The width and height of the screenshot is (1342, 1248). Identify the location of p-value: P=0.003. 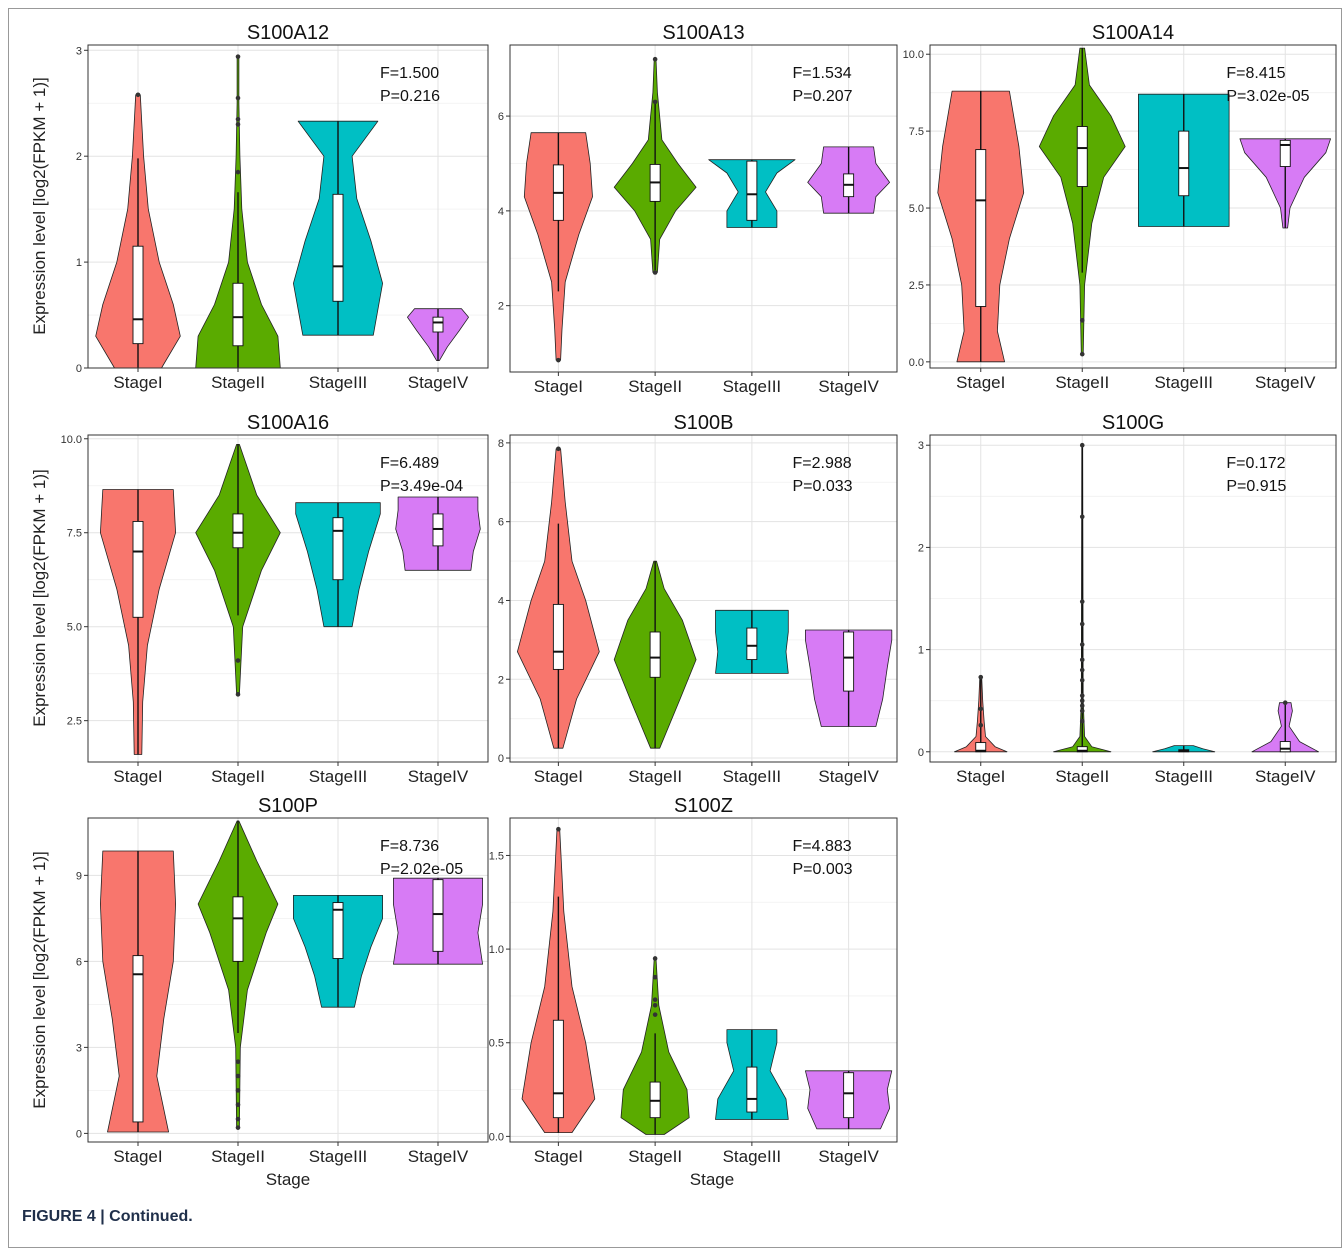
(823, 869).